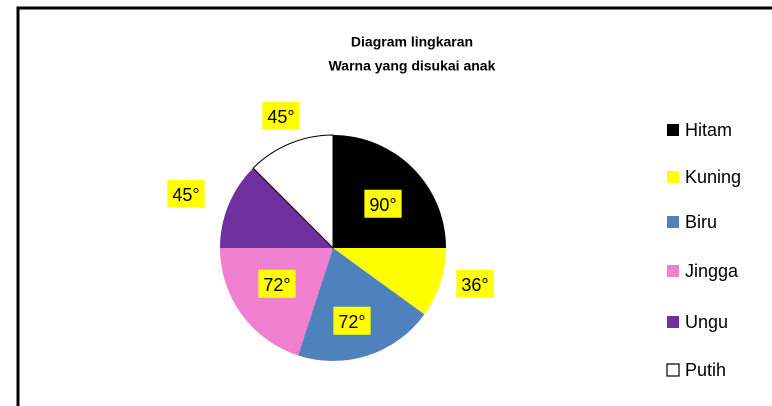 This screenshot has width=772, height=406. I want to click on data-label: 36°, so click(474, 285).